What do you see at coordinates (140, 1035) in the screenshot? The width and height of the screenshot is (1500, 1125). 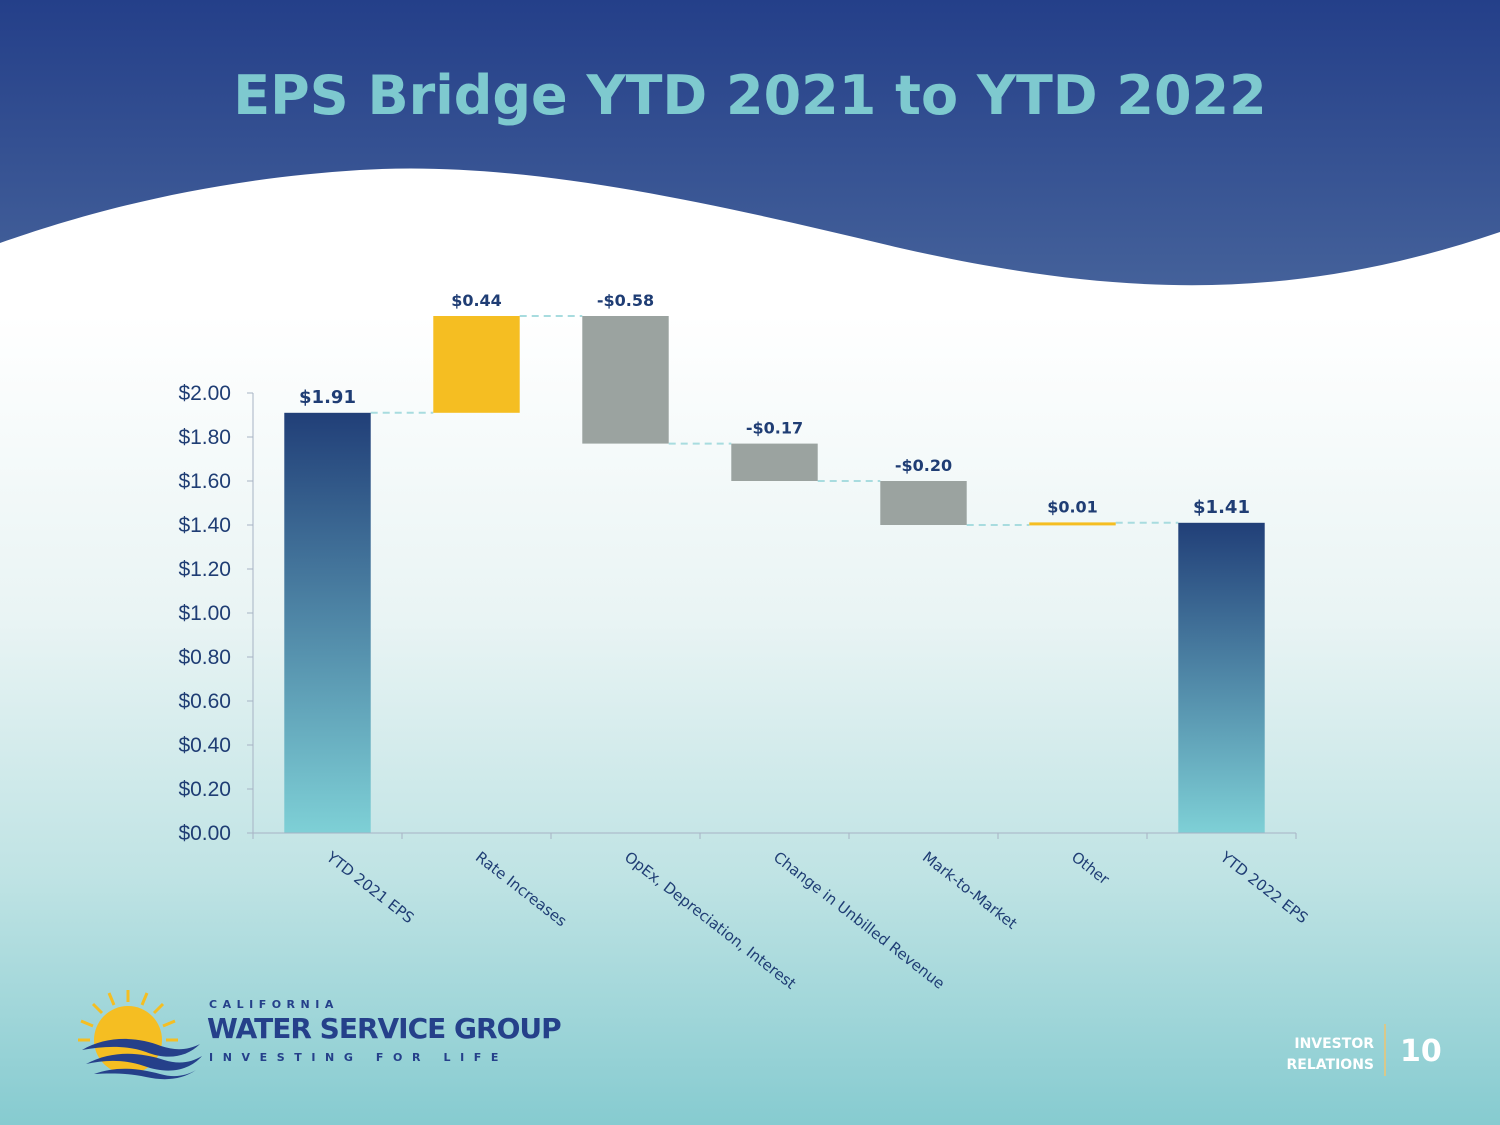 I see `sun-wave-icon` at bounding box center [140, 1035].